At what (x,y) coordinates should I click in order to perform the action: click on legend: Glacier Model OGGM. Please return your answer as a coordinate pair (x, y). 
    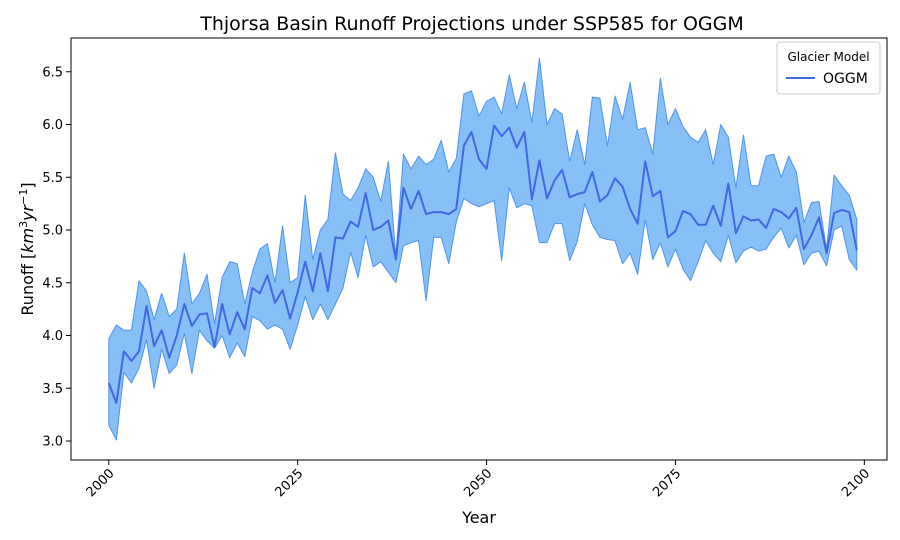
    Looking at the image, I should click on (828, 68).